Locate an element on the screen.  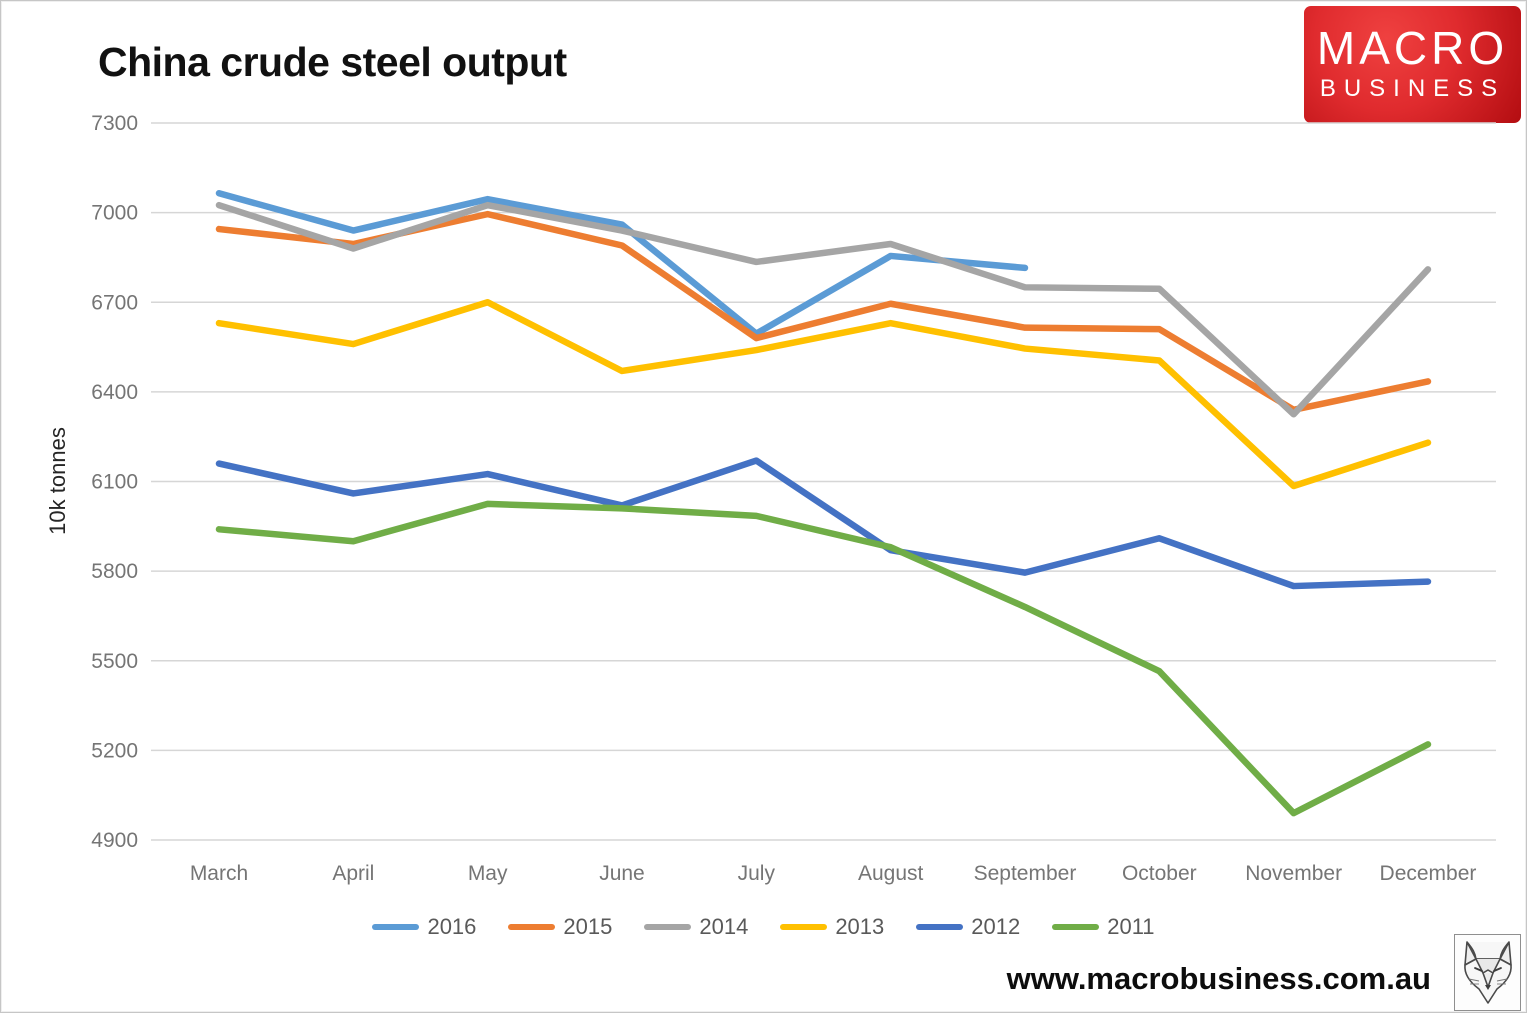
y-tick-label-5800: 5800 is located at coordinates (114, 571).